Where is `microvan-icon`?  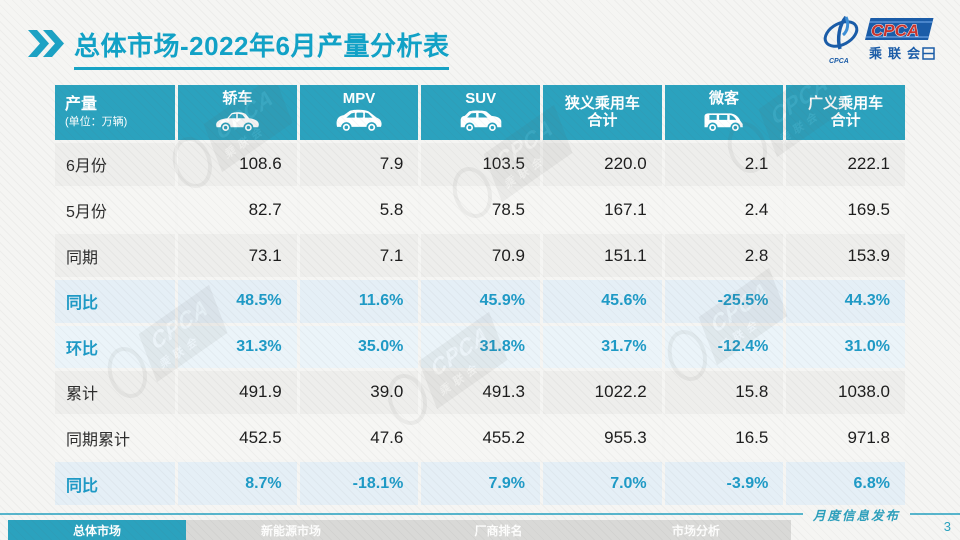 microvan-icon is located at coordinates (724, 121).